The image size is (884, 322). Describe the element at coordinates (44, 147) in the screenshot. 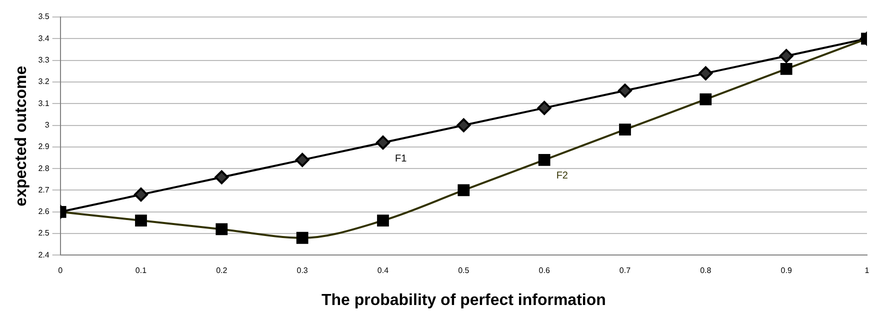

I see `y-tick-label: 2.9` at that location.